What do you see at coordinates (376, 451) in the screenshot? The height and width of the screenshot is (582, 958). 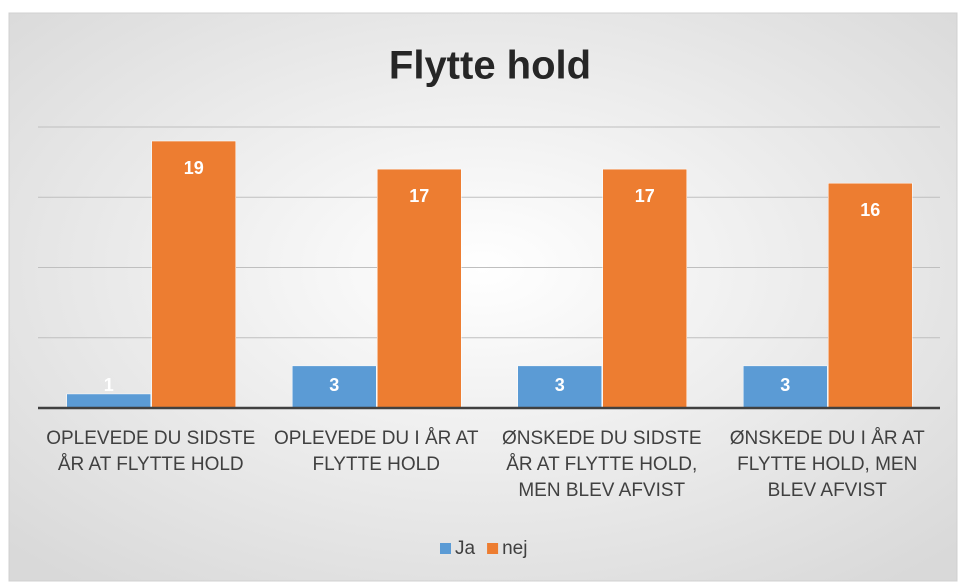 I see `x-tick-label: OPLEVEDE DU I ÅR AT FLYTTE HOLD` at bounding box center [376, 451].